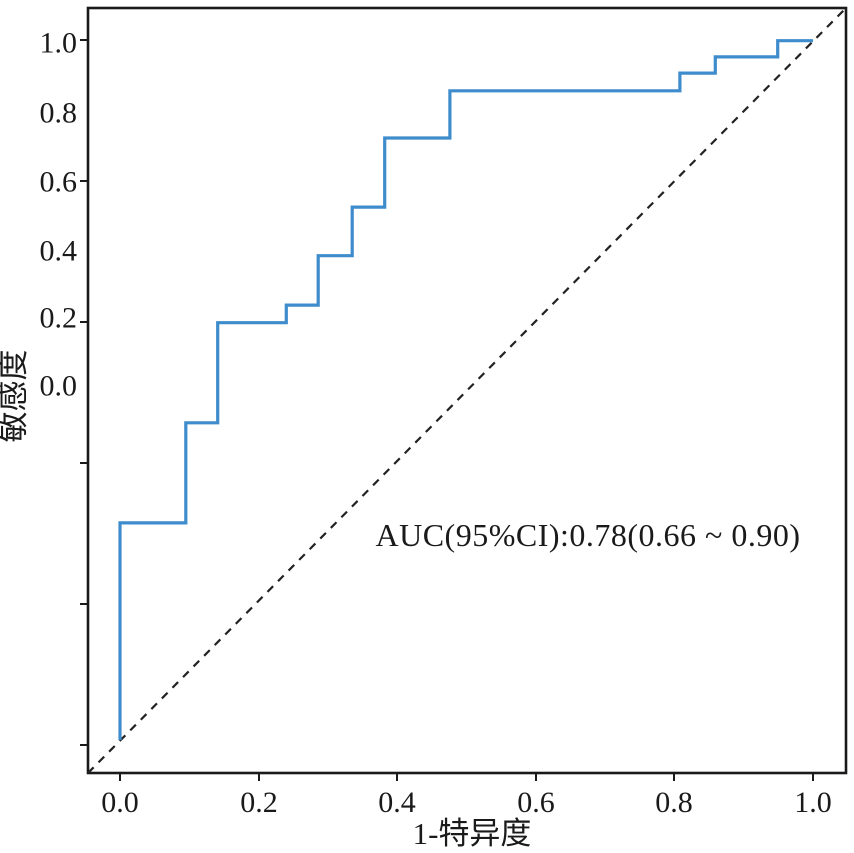 This screenshot has height=853, width=854. I want to click on x-axis-tick-labels: 0.0 0.2 0.4 0.6 0.8 1.0, so click(466, 802).